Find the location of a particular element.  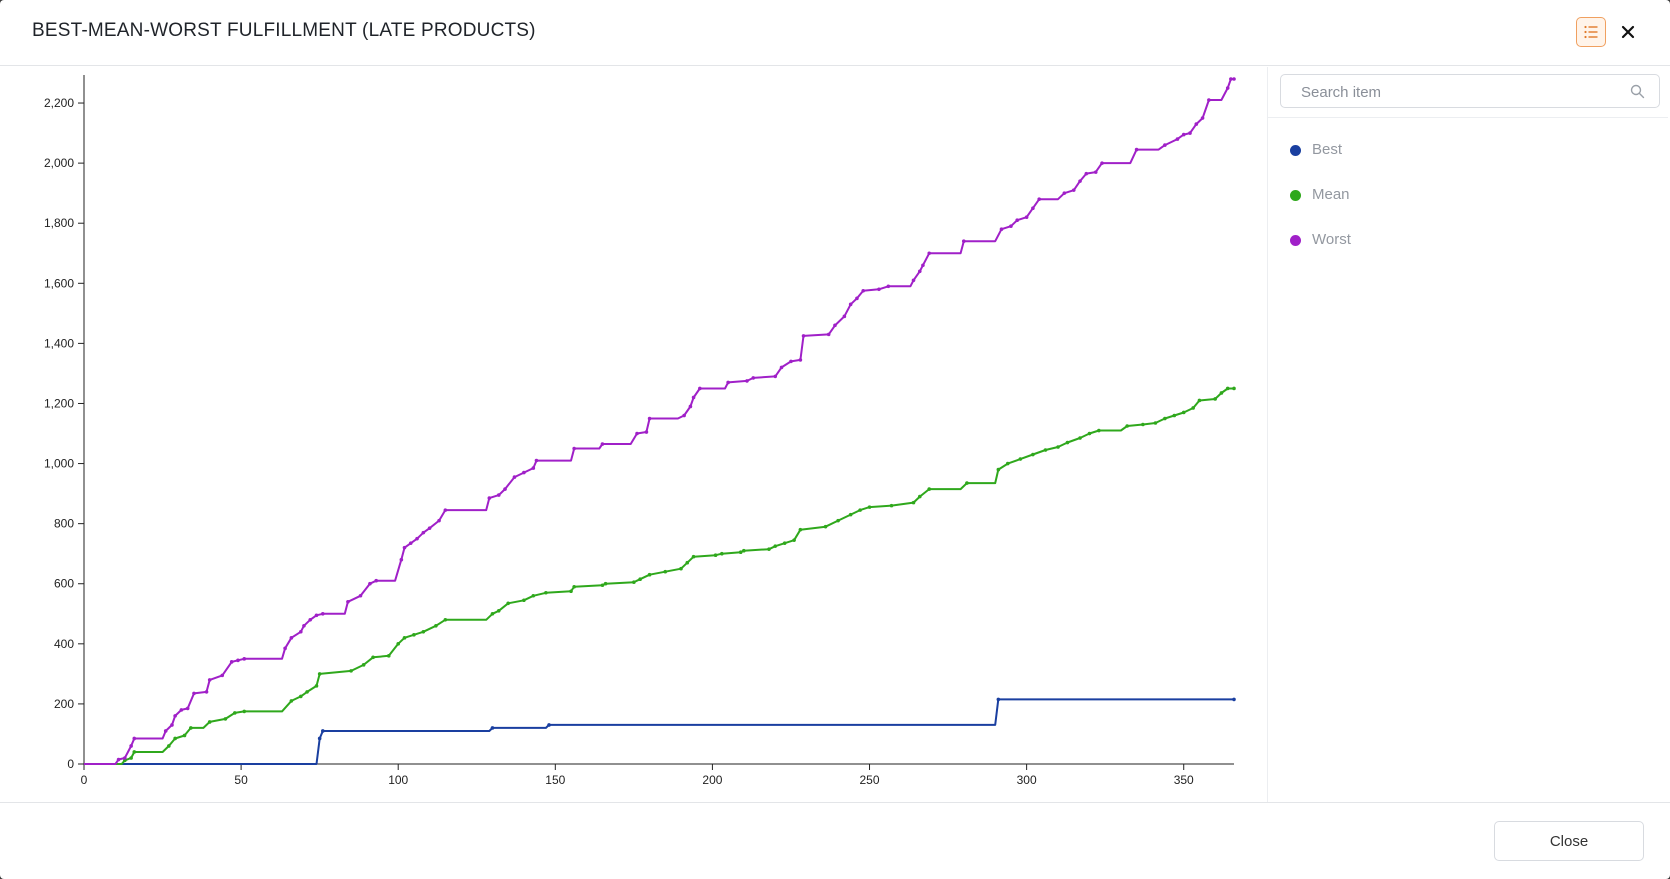

search-icon is located at coordinates (1637, 91).